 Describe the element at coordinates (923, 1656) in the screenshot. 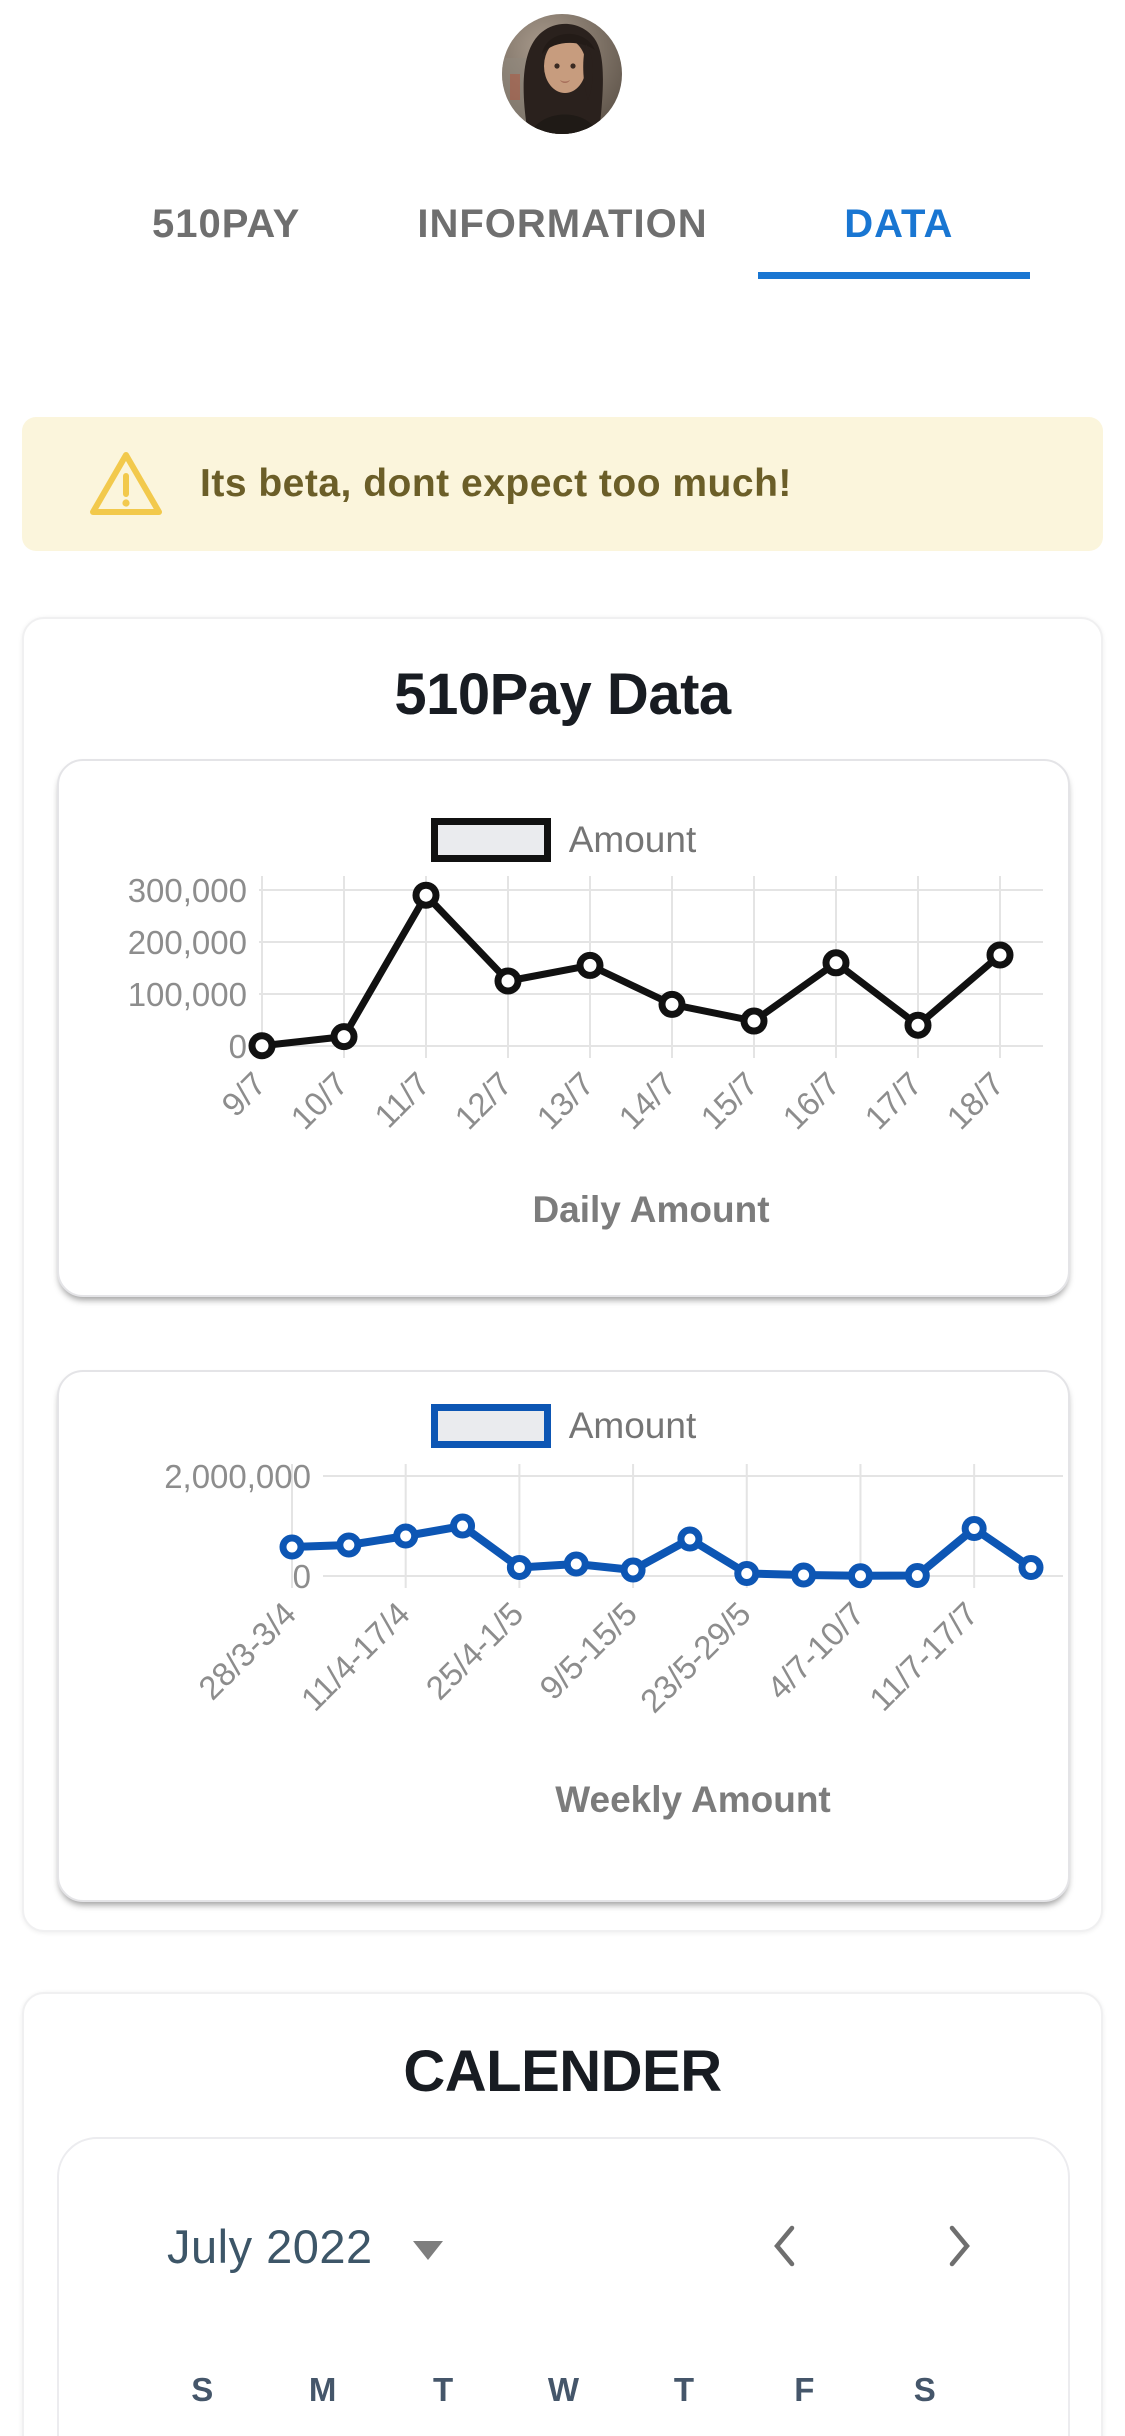

I see `svg-text: 11/7-17/7` at that location.